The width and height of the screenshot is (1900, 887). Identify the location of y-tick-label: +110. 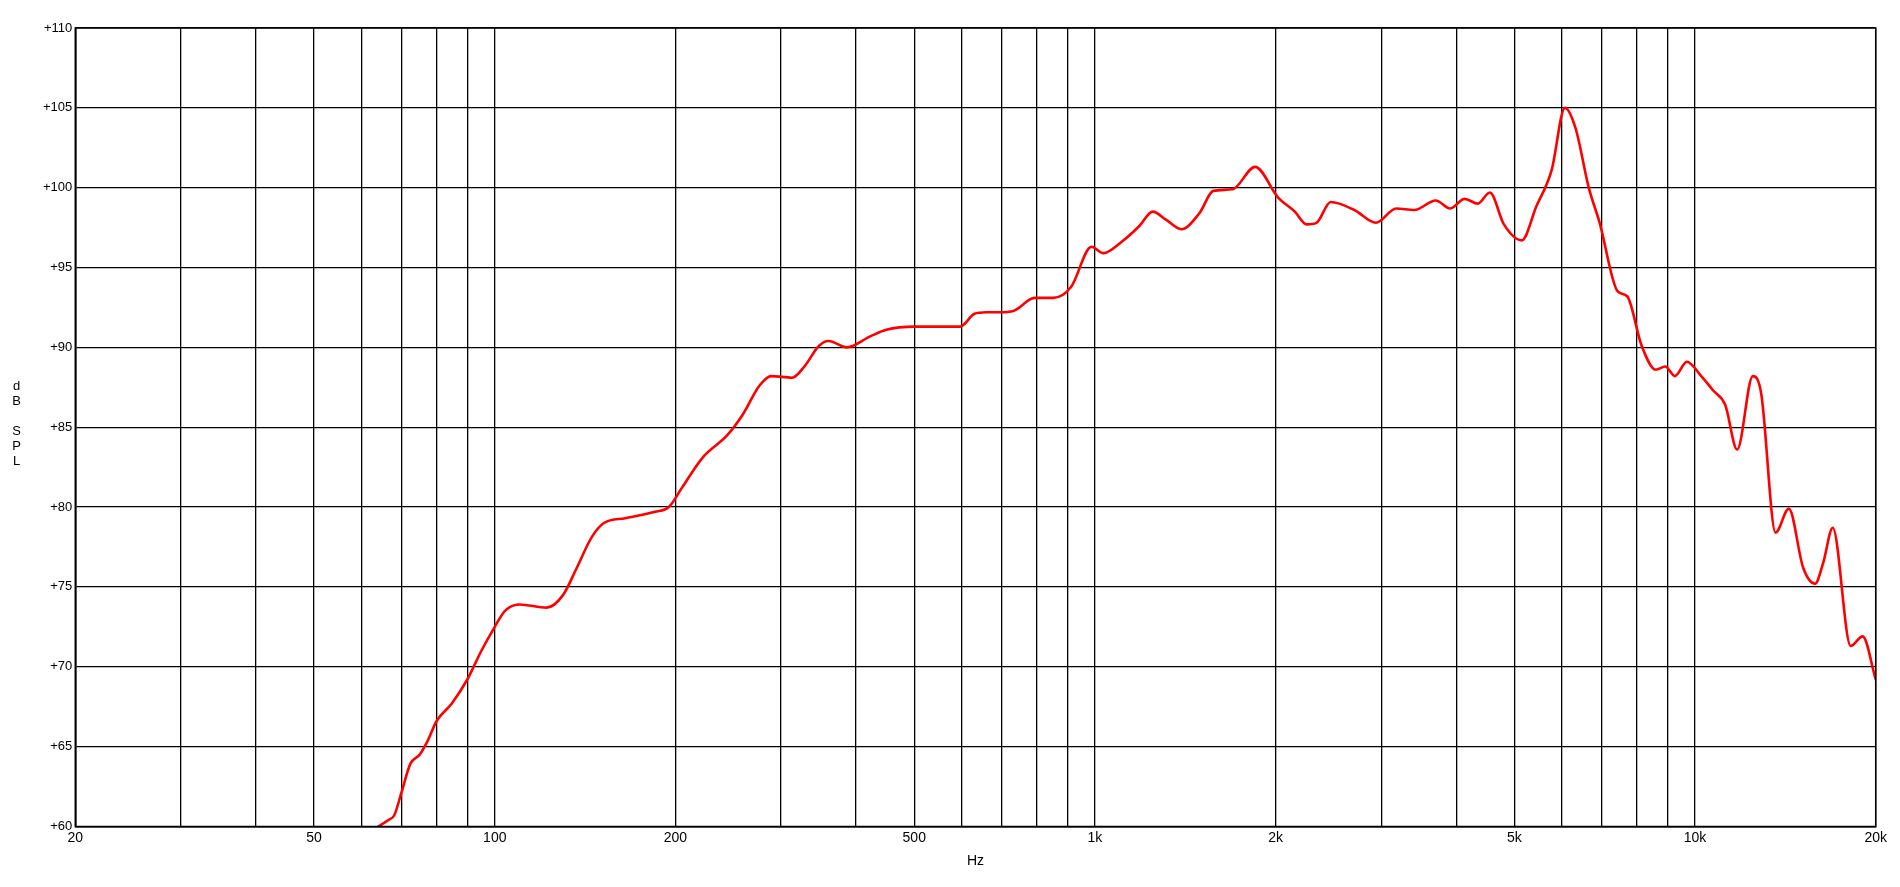
(58, 27).